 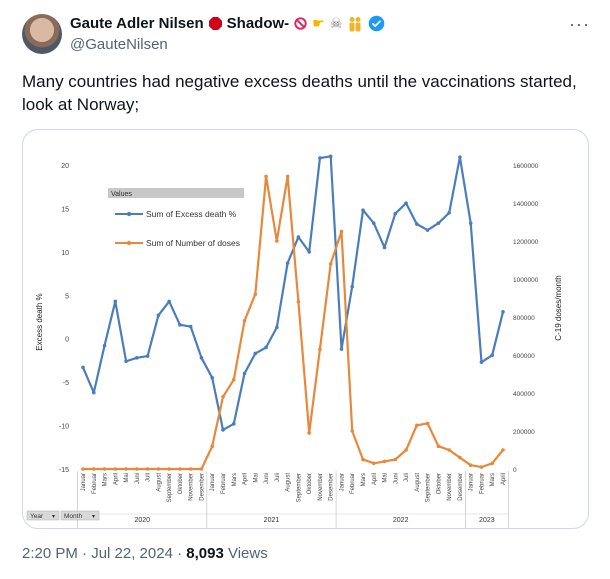 What do you see at coordinates (258, 23) in the screenshot?
I see `author-name-suffix: Shadow-` at bounding box center [258, 23].